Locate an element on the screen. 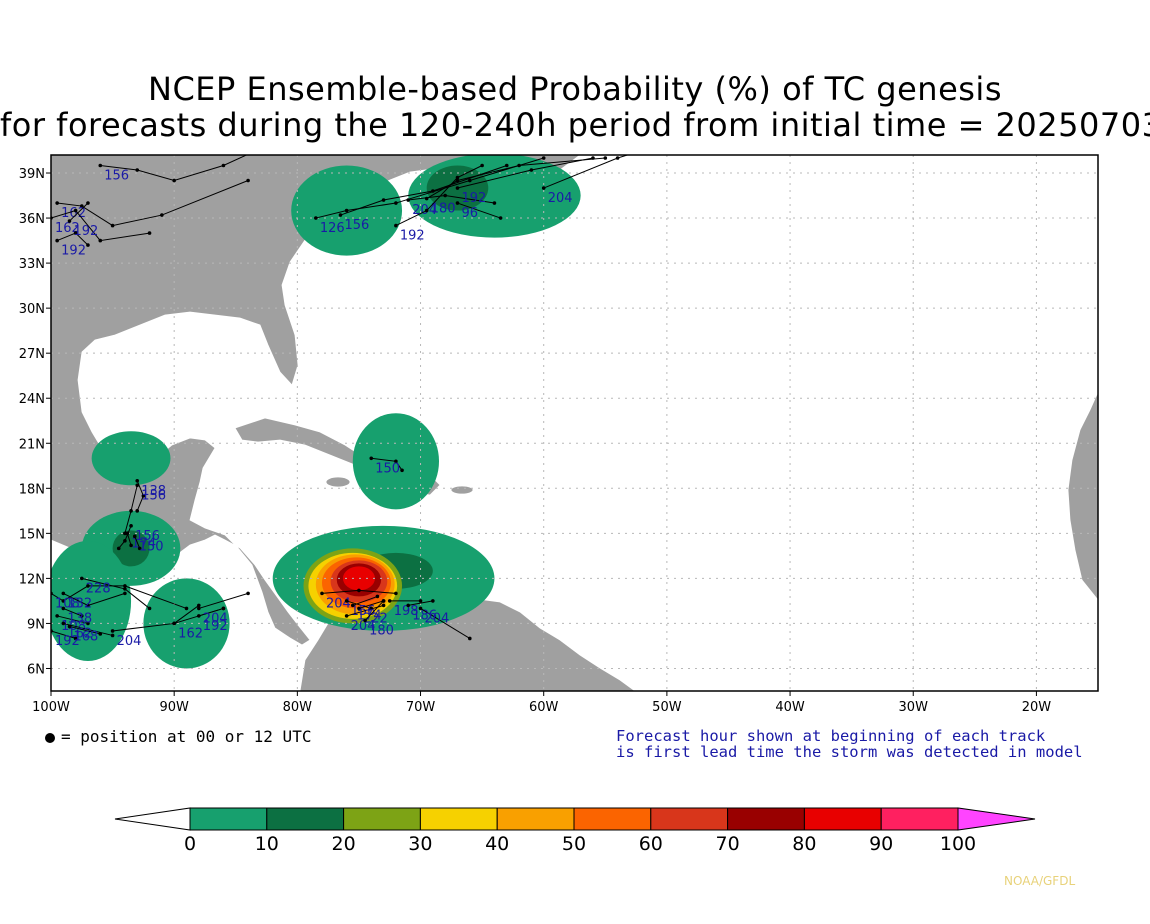 The width and height of the screenshot is (1150, 924). track-forecast-hour-label: 96 is located at coordinates (469, 213).